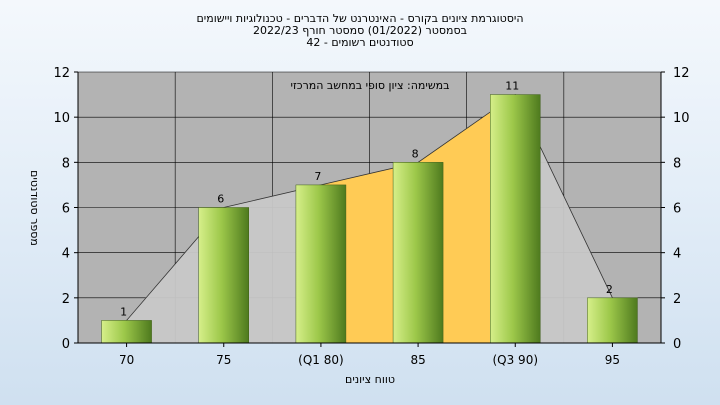 Image resolution: width=720 pixels, height=405 pixels. I want to click on data-label-5: 11, so click(512, 86).